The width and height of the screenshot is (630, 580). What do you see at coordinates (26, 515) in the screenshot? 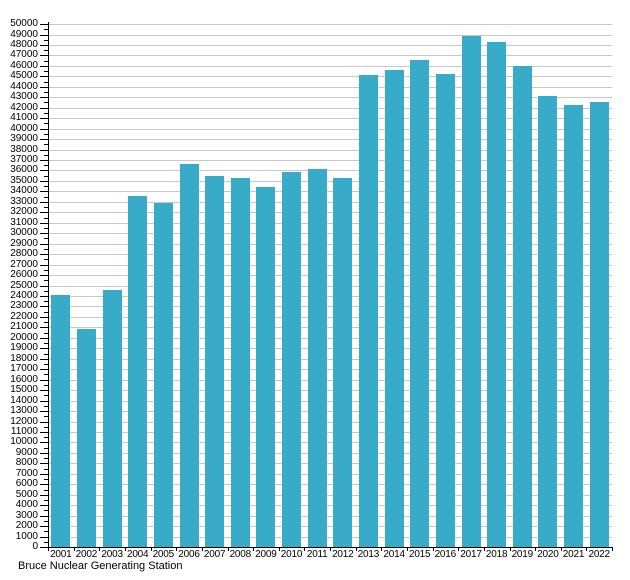
I see `y-axis-label-3000: 3000` at bounding box center [26, 515].